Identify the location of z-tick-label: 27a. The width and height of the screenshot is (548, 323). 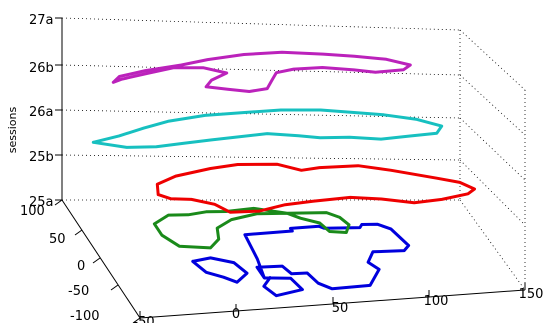
(41, 20).